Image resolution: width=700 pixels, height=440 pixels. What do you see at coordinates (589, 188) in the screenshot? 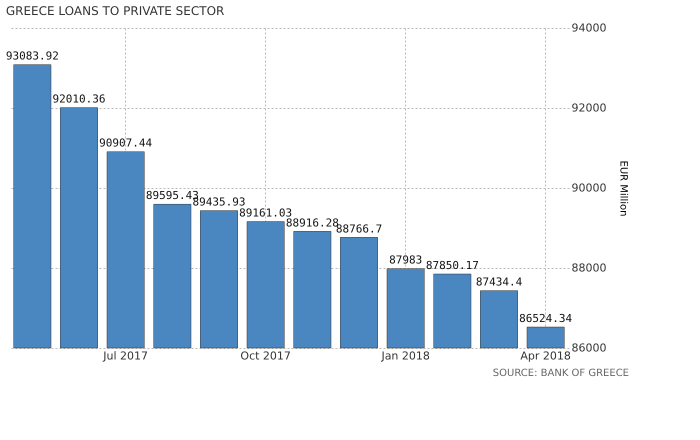
I see `y-tick-label: 90000` at bounding box center [589, 188].